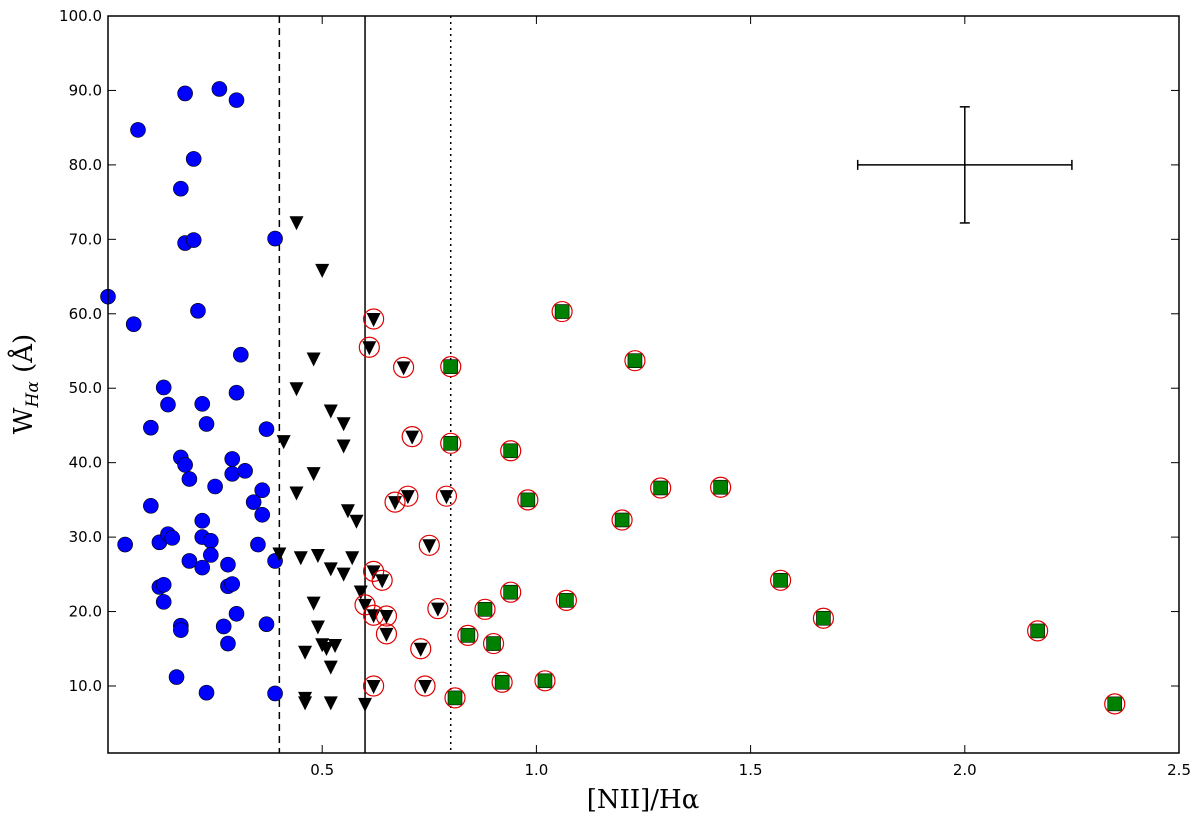 The height and width of the screenshot is (821, 1200). What do you see at coordinates (365, 384) in the screenshot?
I see `reference-lines` at bounding box center [365, 384].